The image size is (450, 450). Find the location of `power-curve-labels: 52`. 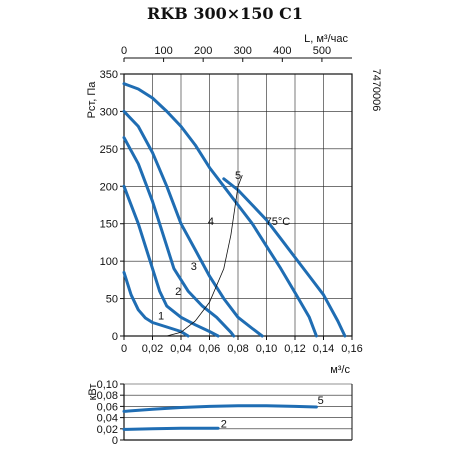

power-curve-labels: 52 is located at coordinates (272, 413).